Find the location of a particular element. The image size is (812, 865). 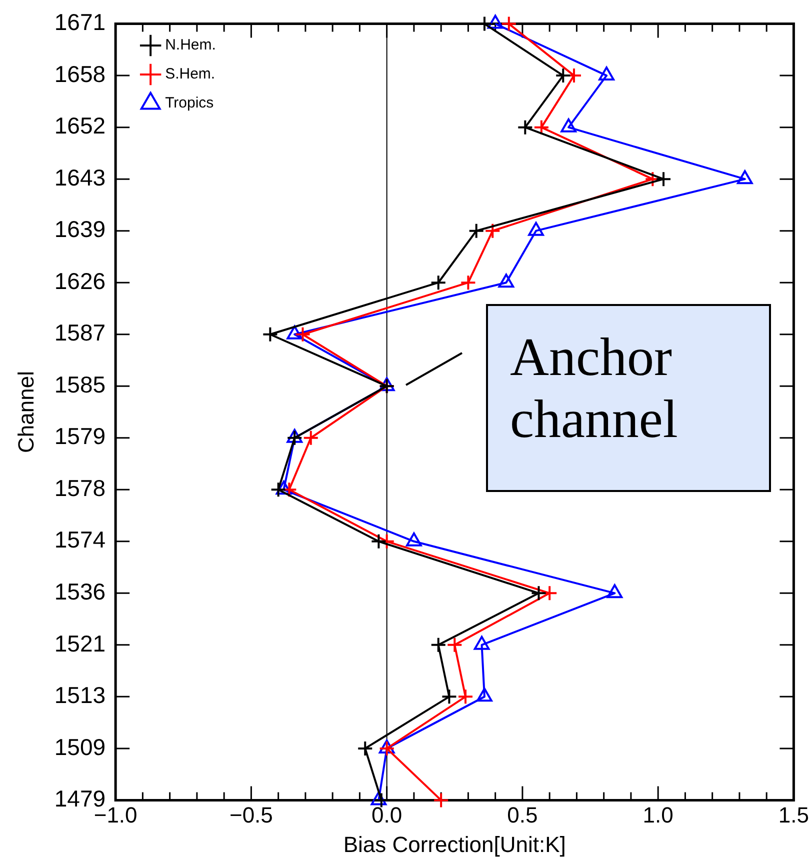

y-tick-label: 1643 is located at coordinates (80, 177).